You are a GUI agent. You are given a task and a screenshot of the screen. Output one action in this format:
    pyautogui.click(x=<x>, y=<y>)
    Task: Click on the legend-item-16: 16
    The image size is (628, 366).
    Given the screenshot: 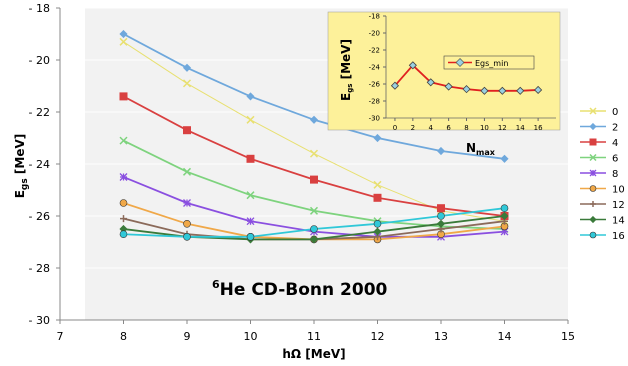 What is the action you would take?
    pyautogui.click(x=602, y=236)
    